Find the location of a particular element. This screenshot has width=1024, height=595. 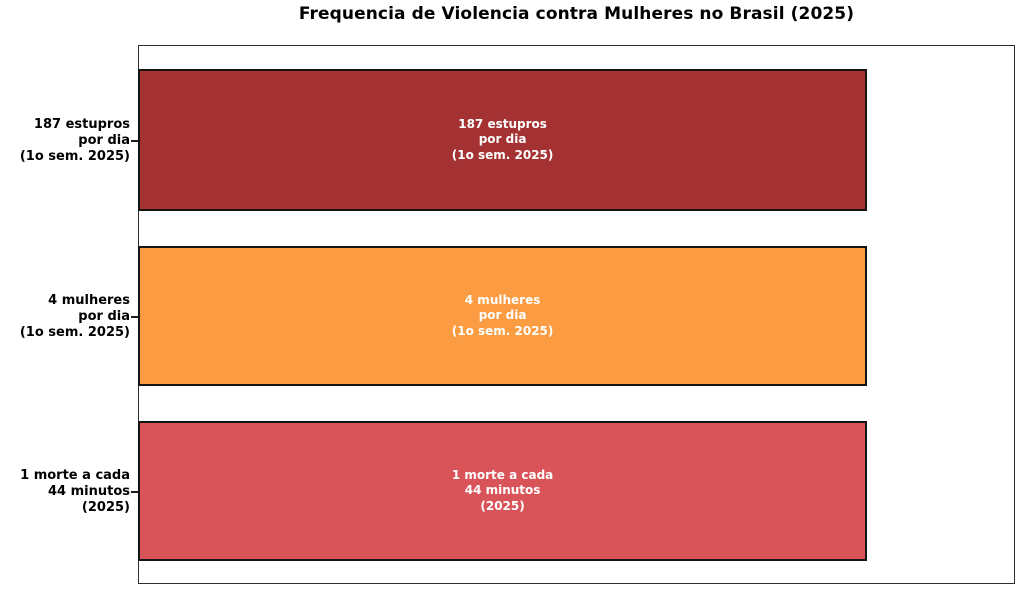

y-tick-label-estupros: 187 estupros por dia (1o sem. 2025) is located at coordinates (65, 141).